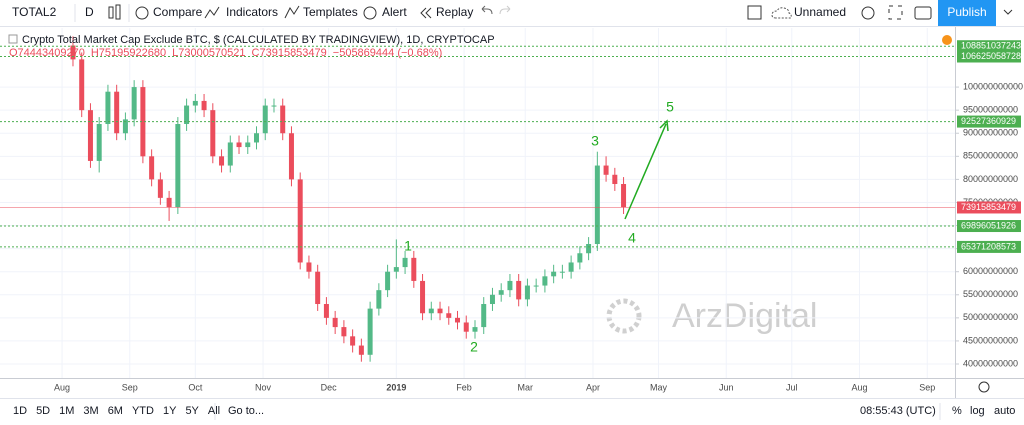  I want to click on menu-icon, so click(1008, 12).